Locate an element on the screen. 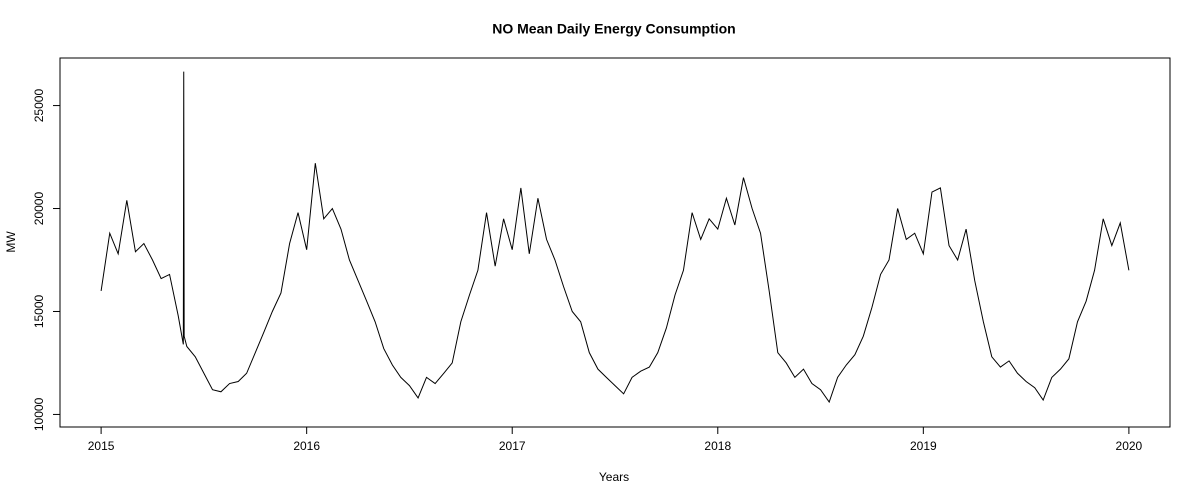  y-axis-label: MW is located at coordinates (11, 242).